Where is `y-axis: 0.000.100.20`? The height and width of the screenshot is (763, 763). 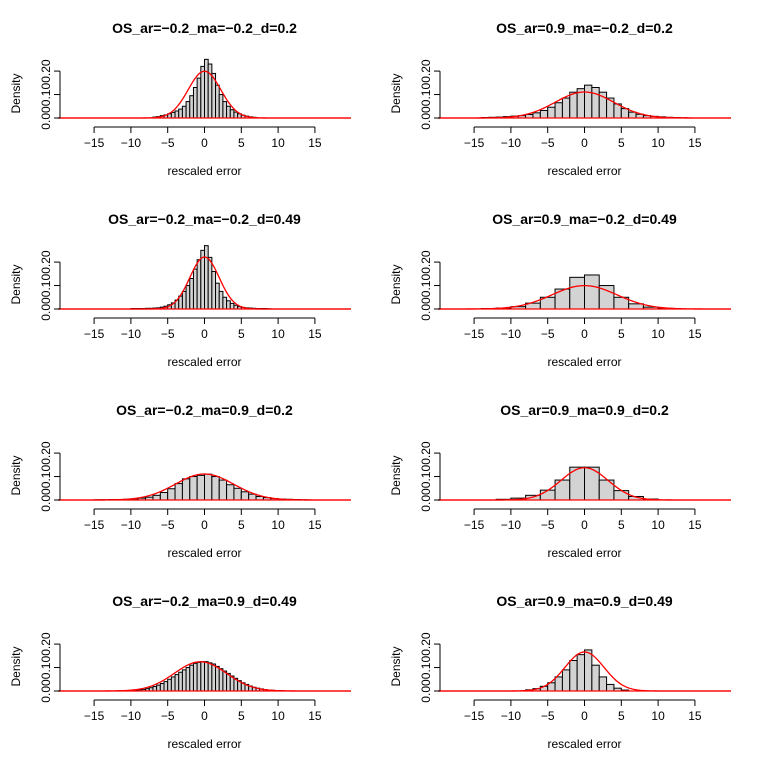
y-axis: 0.000.100.20 is located at coordinates (50, 285).